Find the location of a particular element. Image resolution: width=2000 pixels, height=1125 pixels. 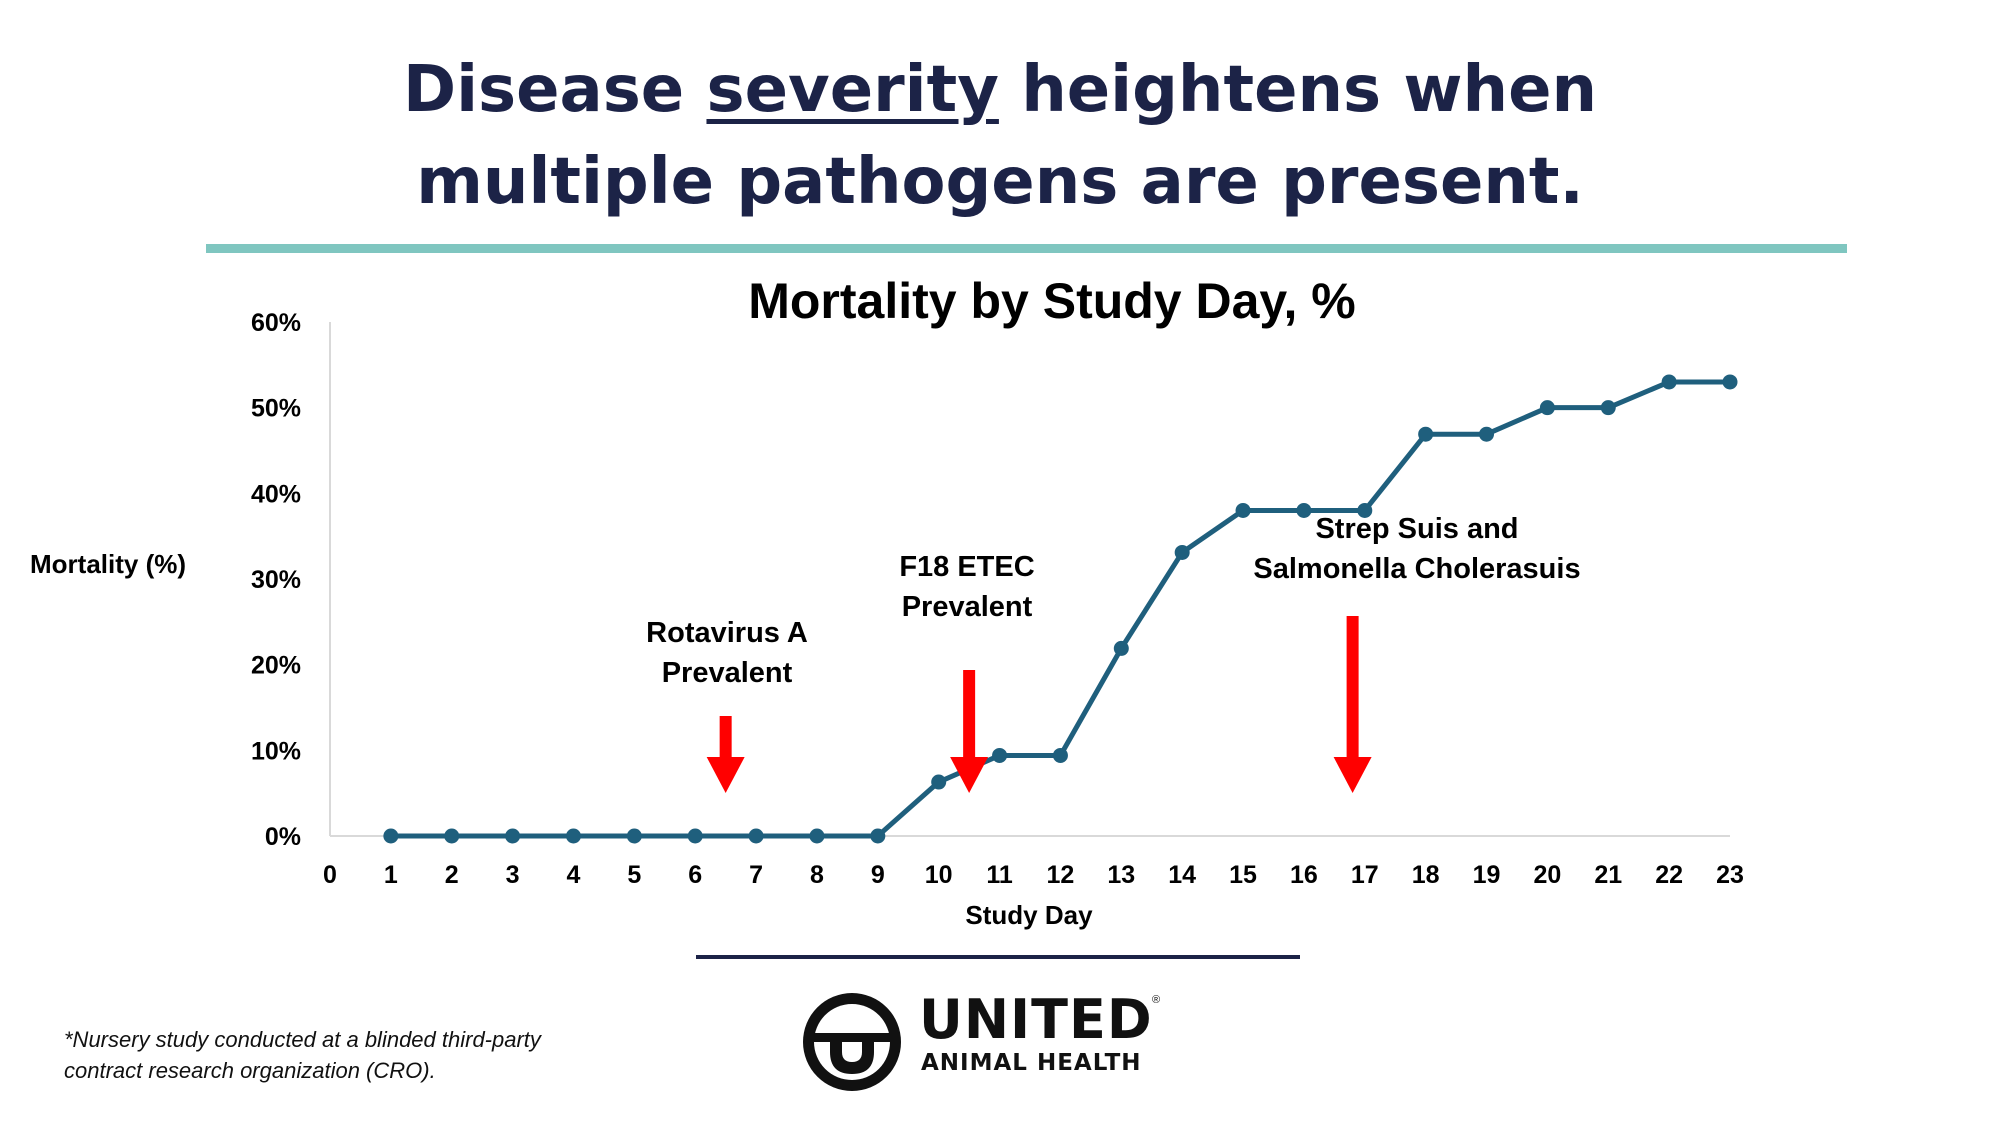

logo-wordmark: UNITED is located at coordinates (1036, 1019).